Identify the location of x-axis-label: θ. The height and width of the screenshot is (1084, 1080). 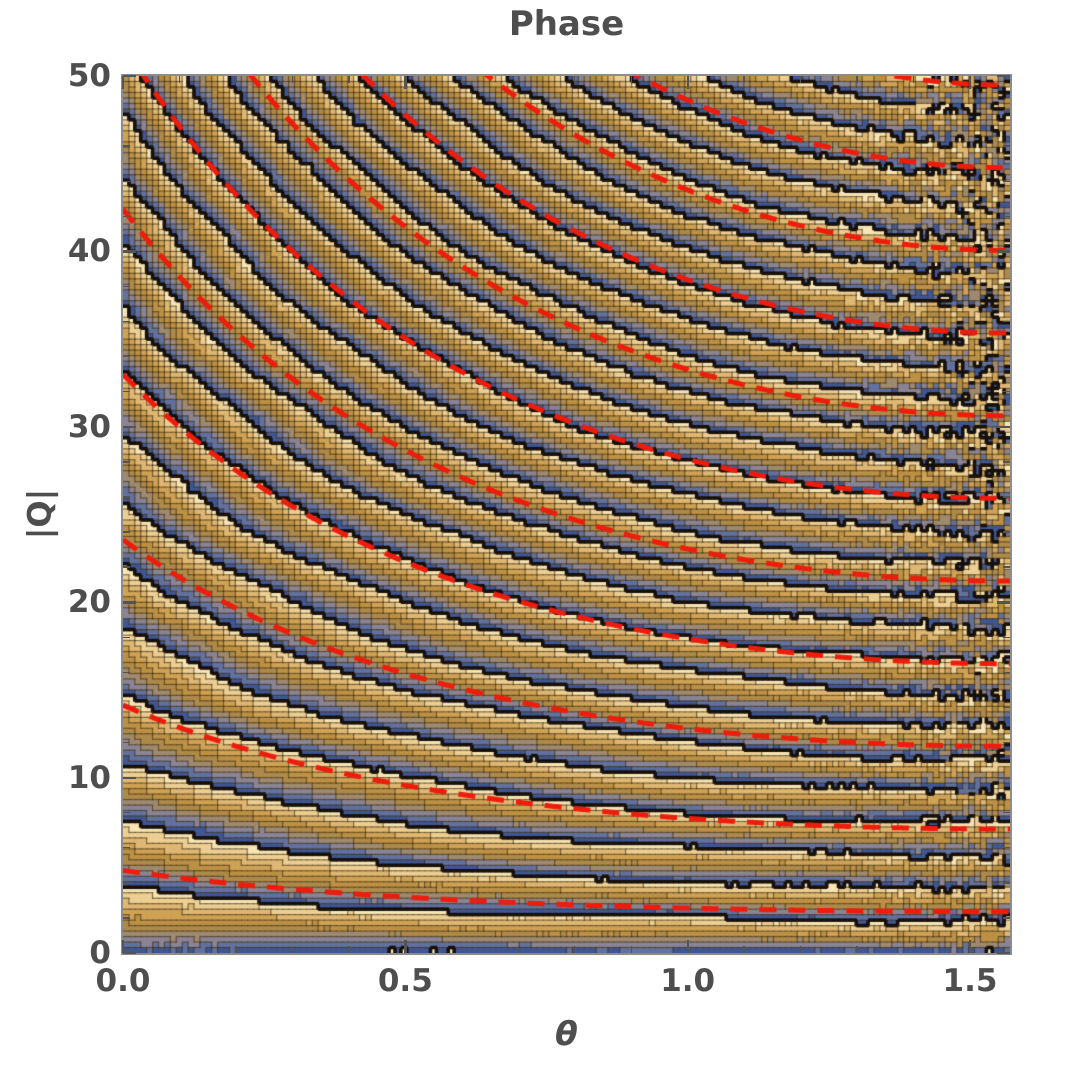
(566, 1033).